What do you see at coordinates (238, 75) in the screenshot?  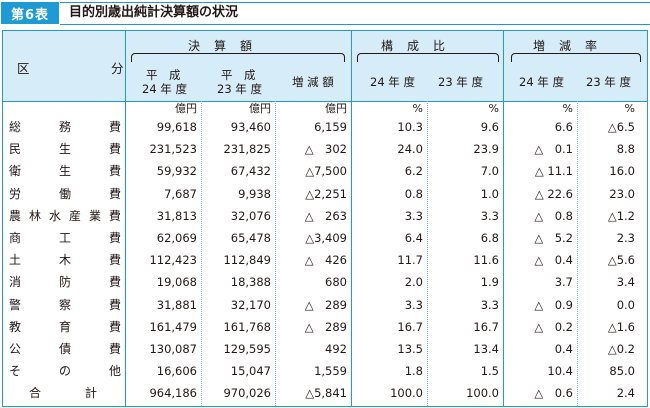 I see `col-23-label-a: 平 成` at bounding box center [238, 75].